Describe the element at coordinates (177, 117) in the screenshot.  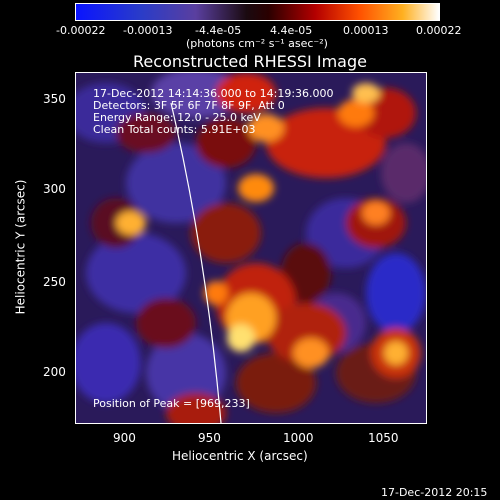
I see `energy-range: Energy Range: 12.0 - 25.0 keV` at that location.